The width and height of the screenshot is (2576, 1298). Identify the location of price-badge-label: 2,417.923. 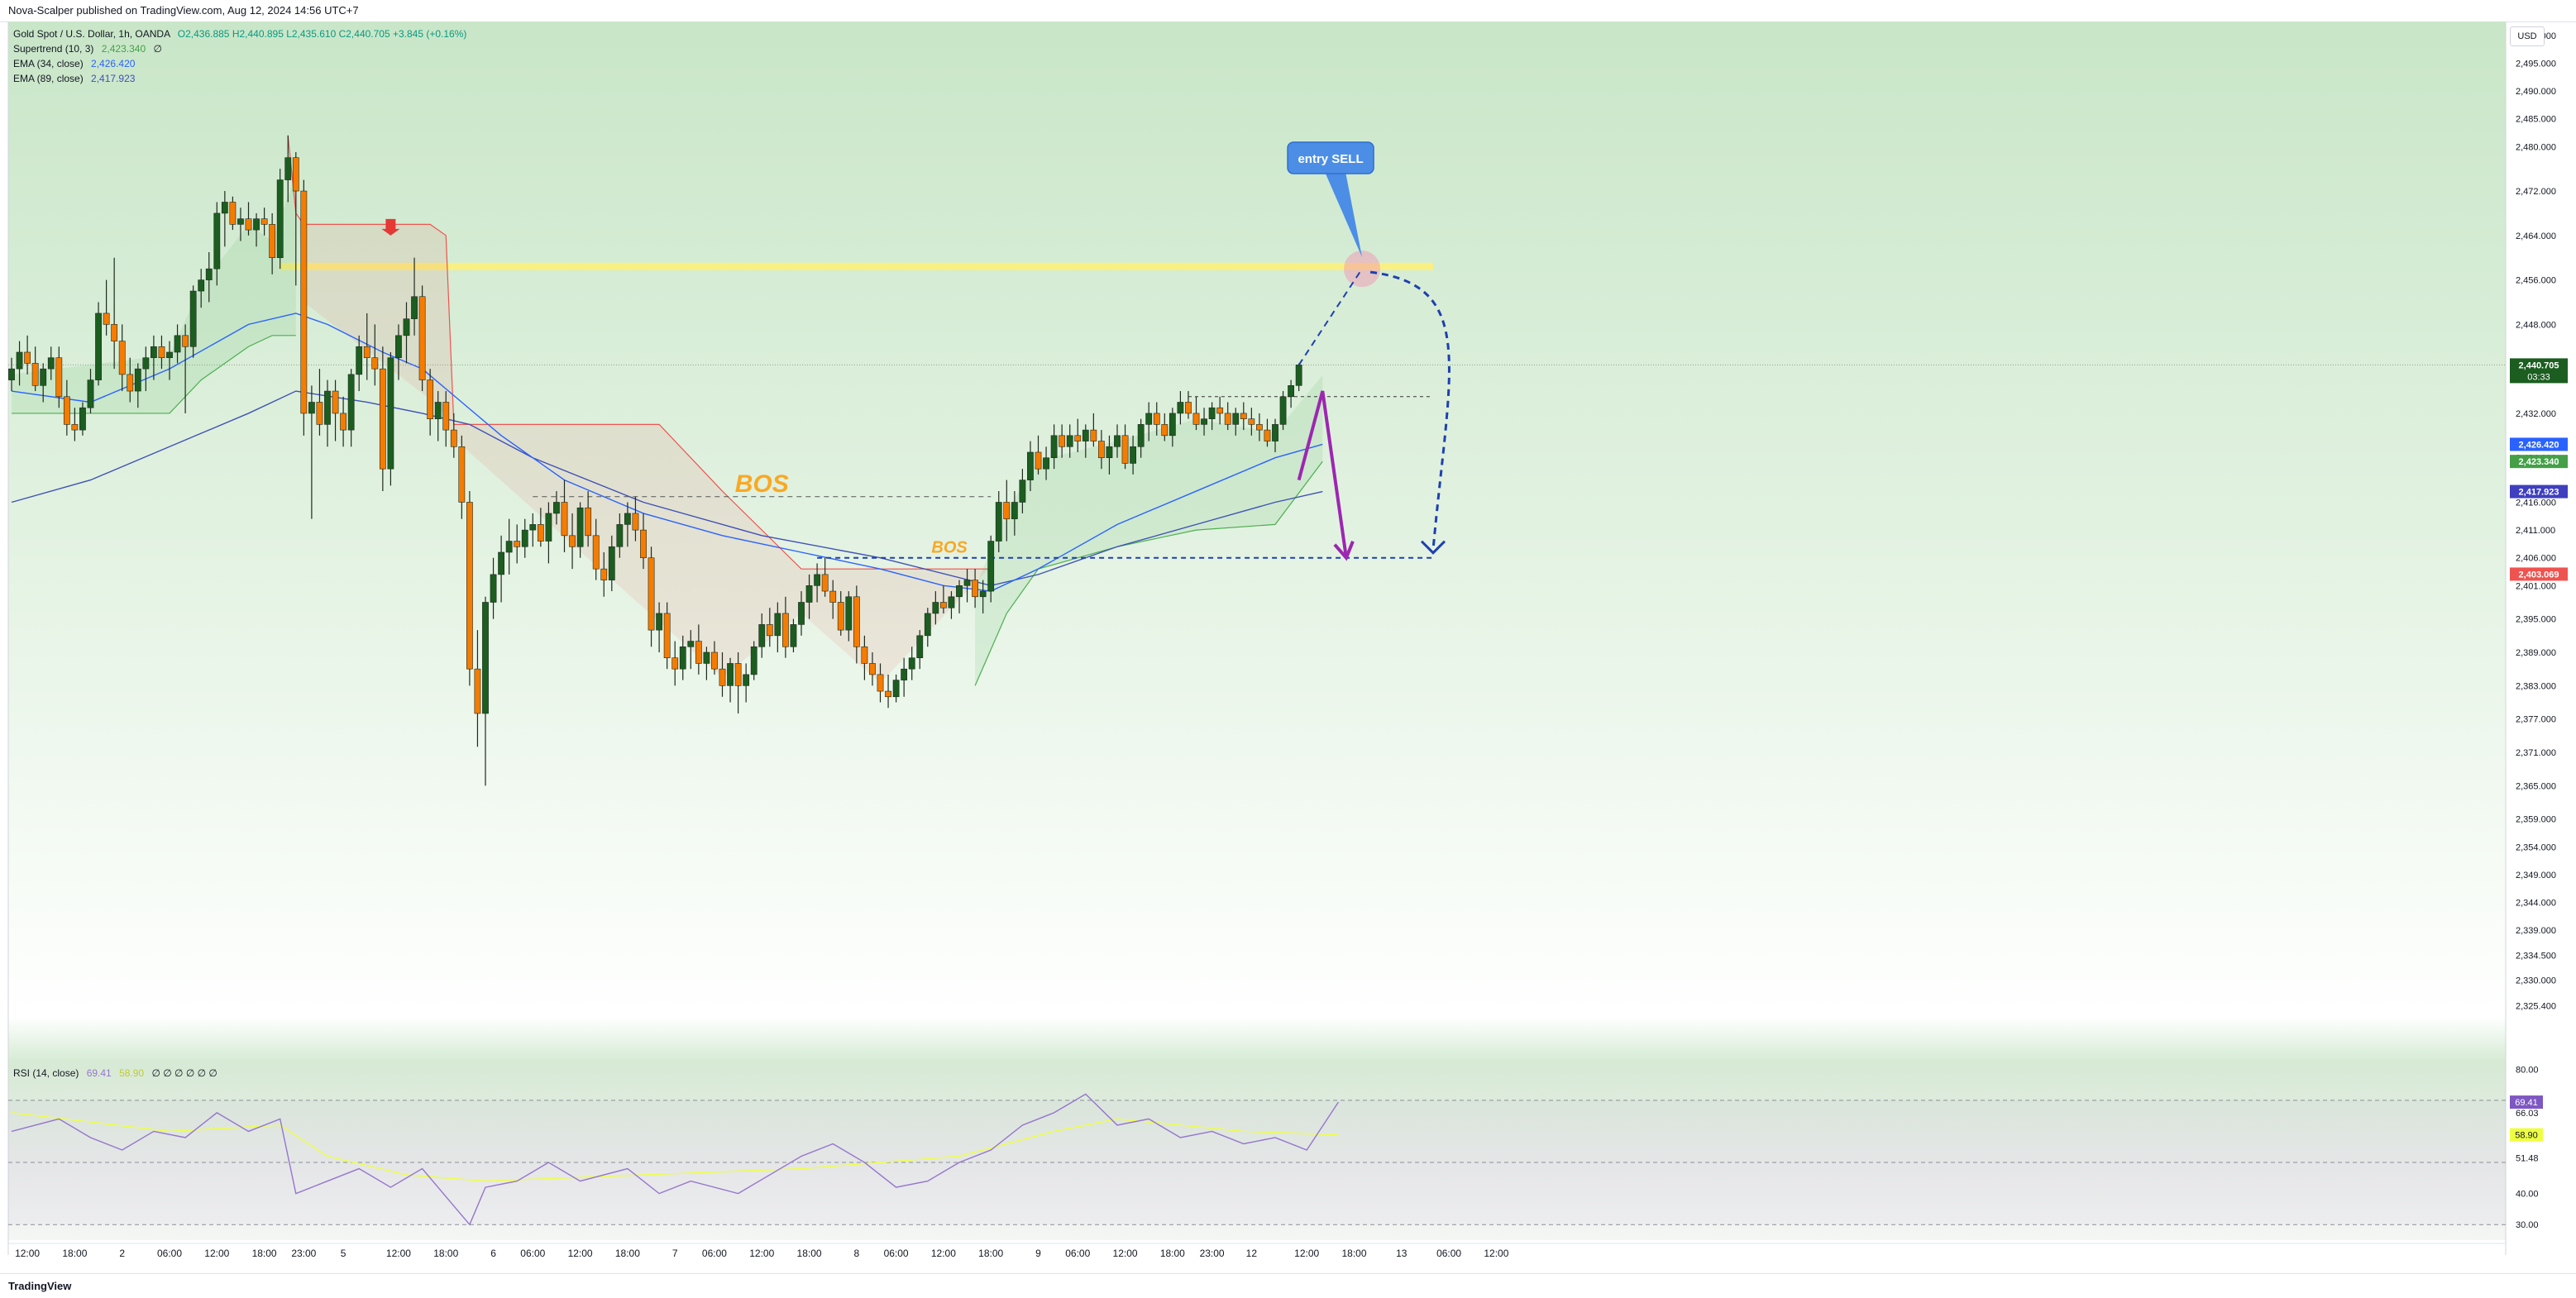
(2539, 493).